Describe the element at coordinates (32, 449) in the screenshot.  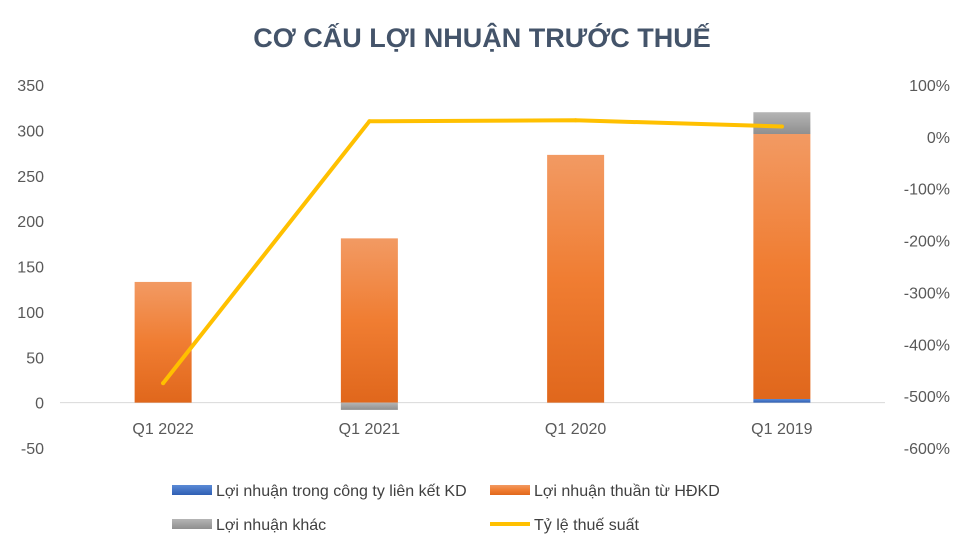
I see `left-tick-label: -50` at that location.